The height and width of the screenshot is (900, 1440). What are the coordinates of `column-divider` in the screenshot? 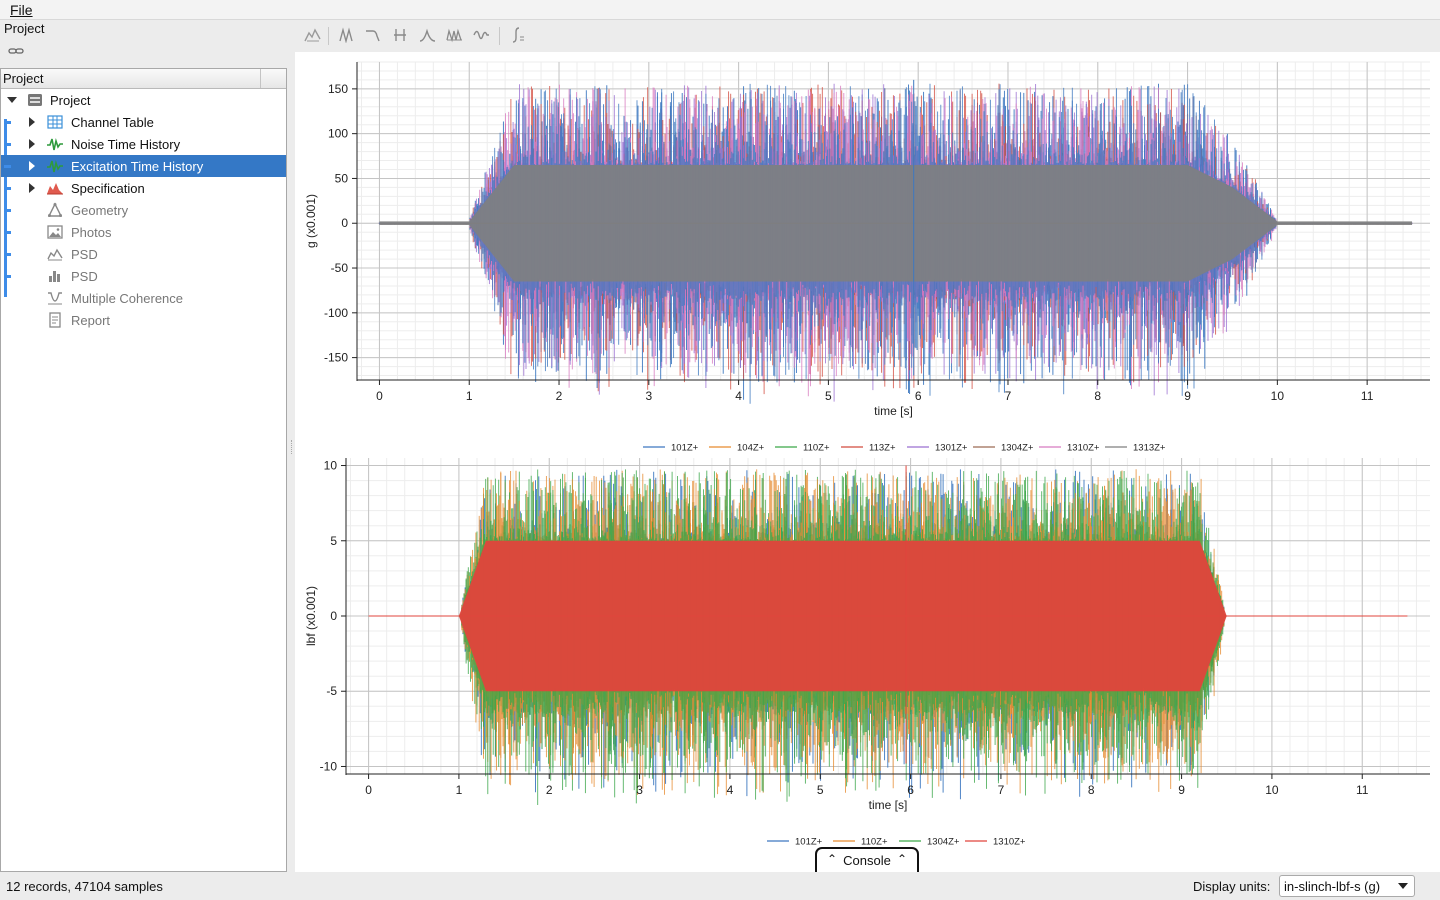 It's located at (260, 78).